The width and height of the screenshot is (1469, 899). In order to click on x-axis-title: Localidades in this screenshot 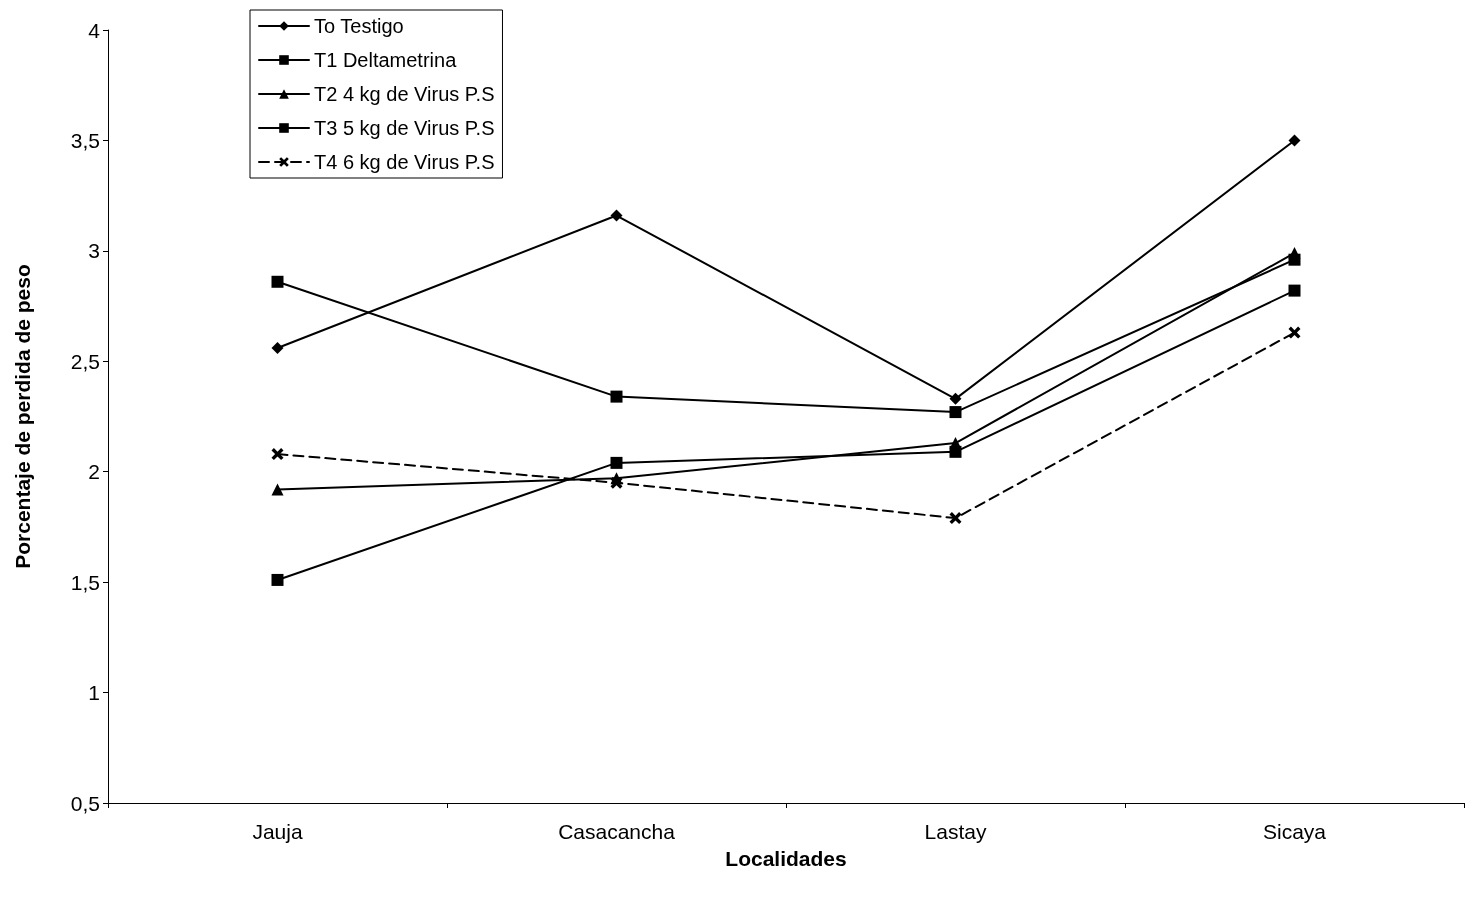, I will do `click(786, 858)`.